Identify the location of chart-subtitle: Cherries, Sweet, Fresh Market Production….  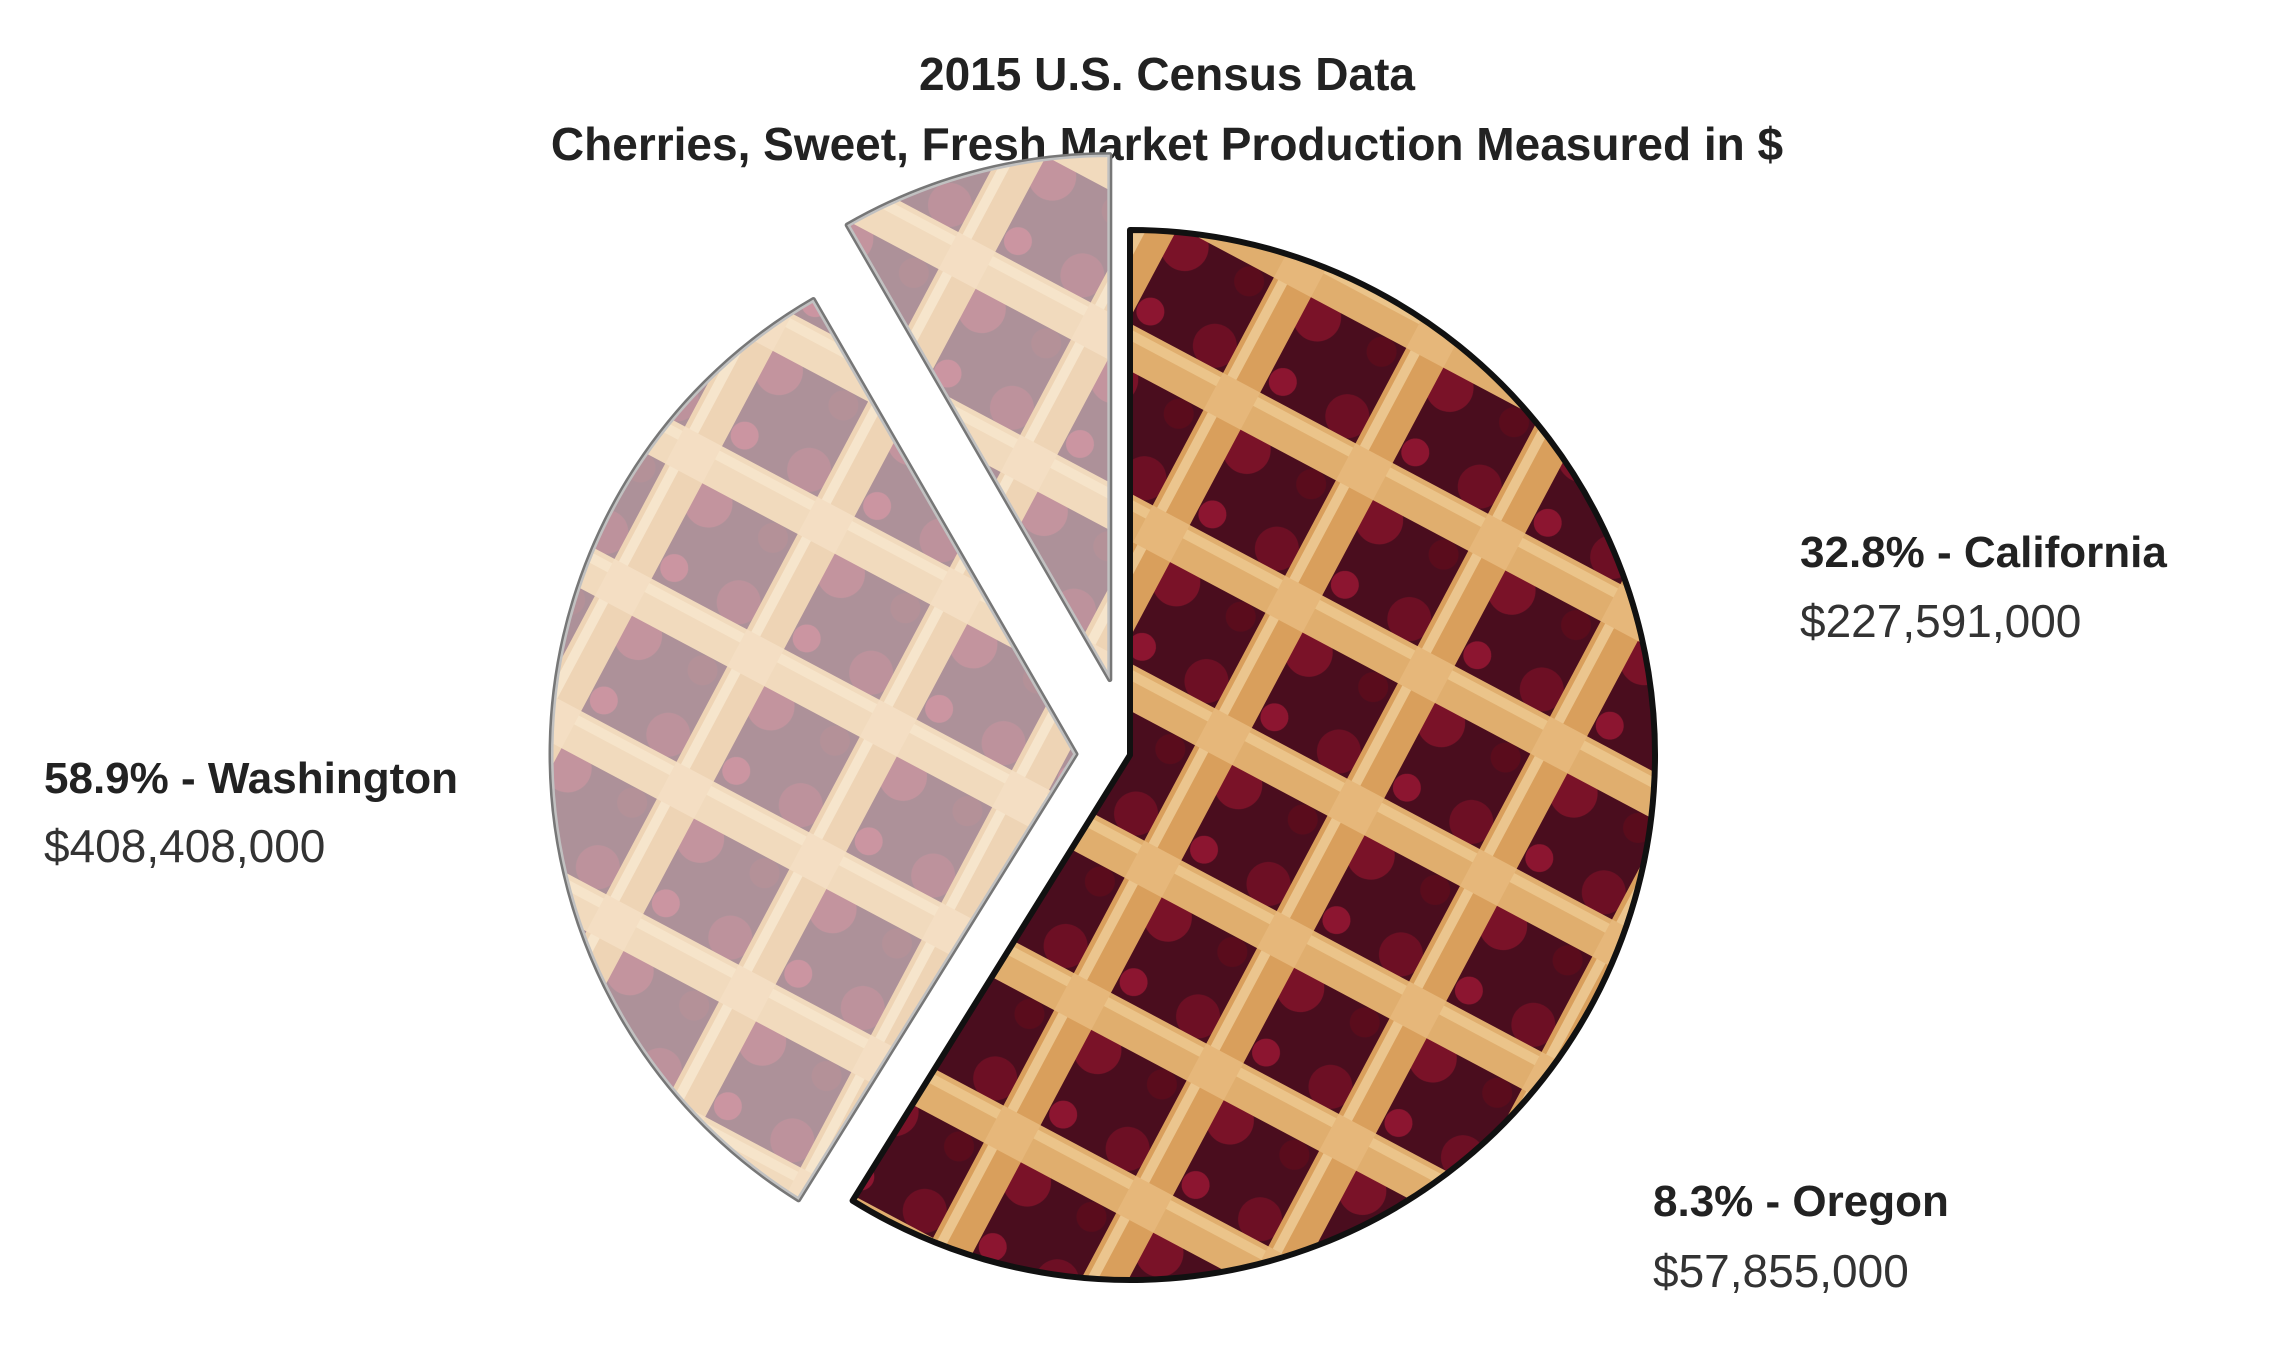
(1167, 144).